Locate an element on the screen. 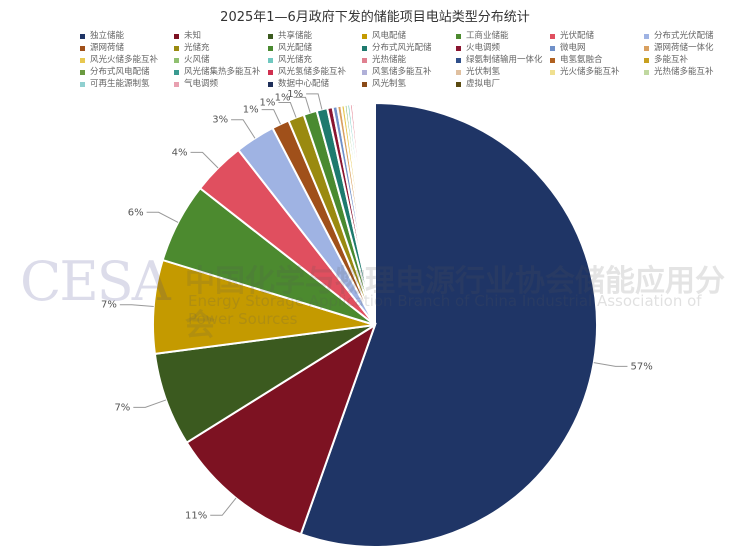 The width and height of the screenshot is (750, 548). legend-label: 源网荷储一体化 is located at coordinates (684, 48).